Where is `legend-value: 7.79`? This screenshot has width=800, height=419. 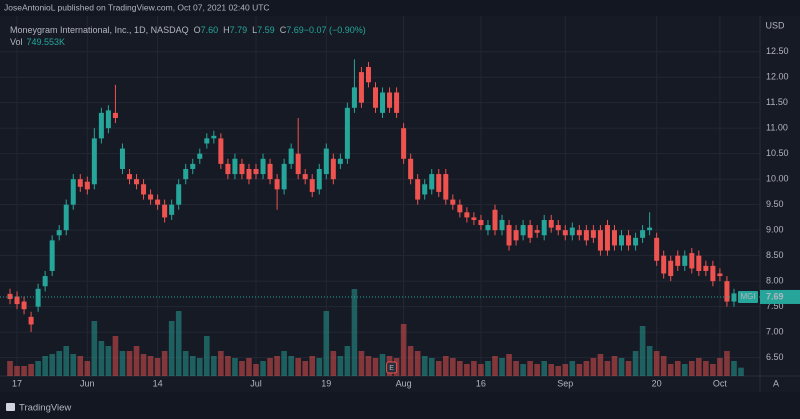
legend-value: 7.79 is located at coordinates (239, 30).